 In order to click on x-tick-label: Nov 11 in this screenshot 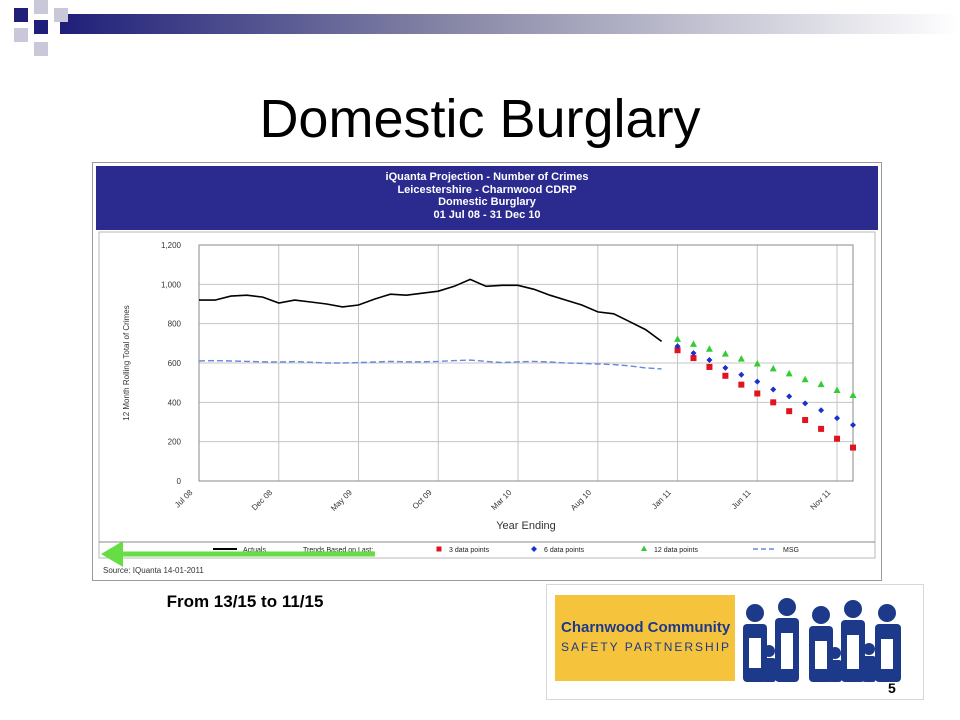, I will do `click(821, 500)`.